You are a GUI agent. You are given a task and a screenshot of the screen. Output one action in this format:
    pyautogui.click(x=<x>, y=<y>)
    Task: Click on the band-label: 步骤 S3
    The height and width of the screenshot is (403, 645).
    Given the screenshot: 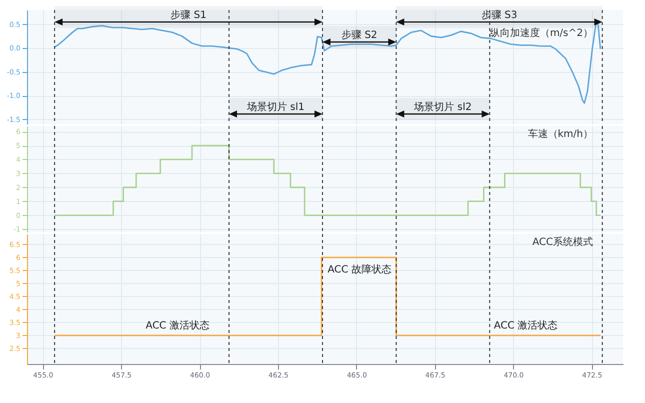 What is the action you would take?
    pyautogui.click(x=499, y=15)
    